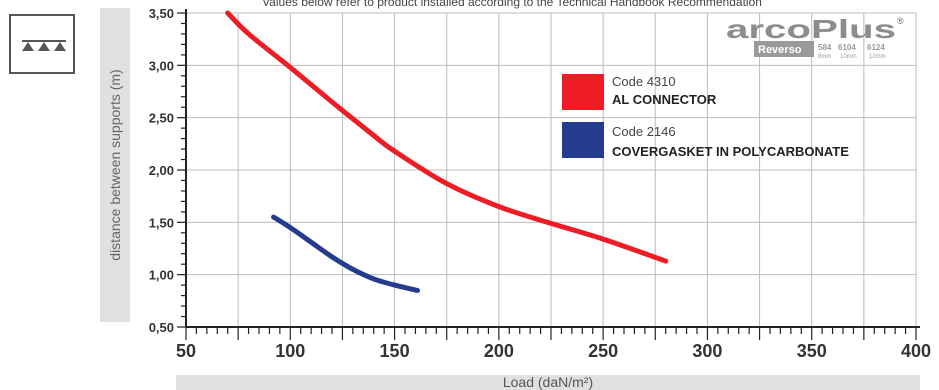 This screenshot has width=939, height=390. I want to click on logo-sub-badge, so click(784, 49).